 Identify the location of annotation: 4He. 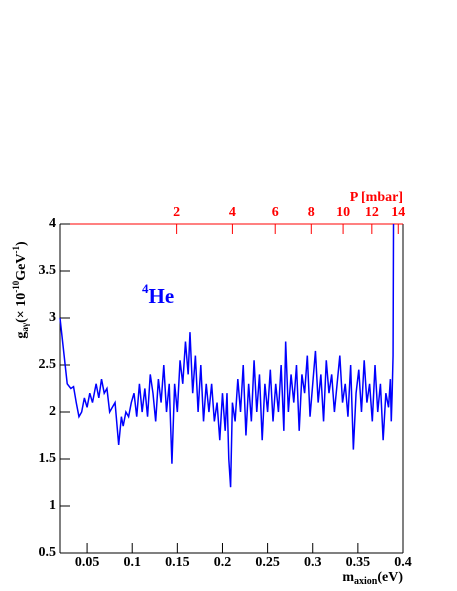
(158, 294).